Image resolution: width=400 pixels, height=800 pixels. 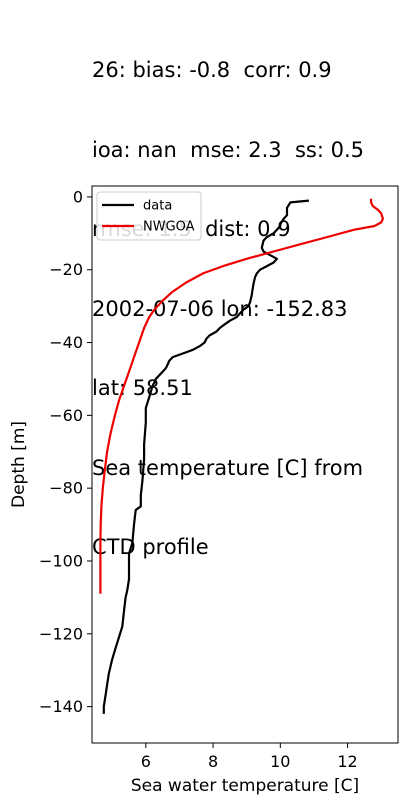 What do you see at coordinates (212, 70) in the screenshot?
I see `title-line-stats: 26: bias: -0.8 corr: 0.9` at bounding box center [212, 70].